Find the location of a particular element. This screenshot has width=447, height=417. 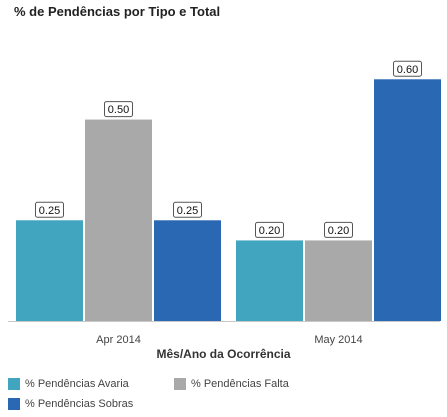

x-axis-label: Mês/Ano da Ocorrência is located at coordinates (223, 354).